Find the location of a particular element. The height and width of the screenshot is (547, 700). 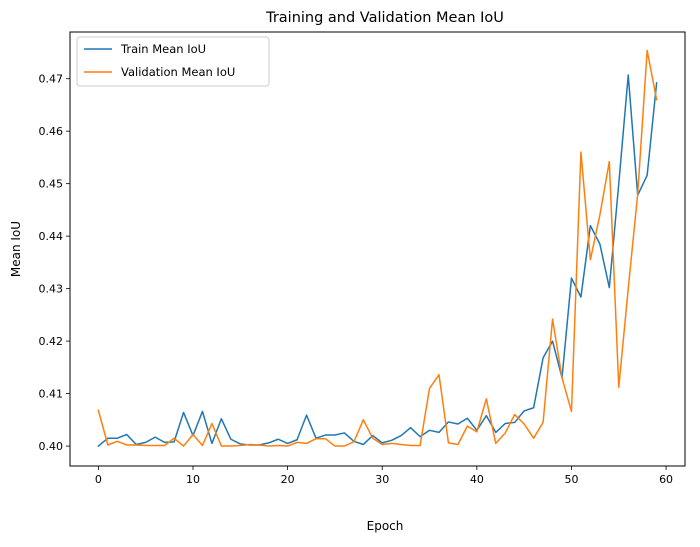

y-axis-label: Mean IoU is located at coordinates (16, 249).